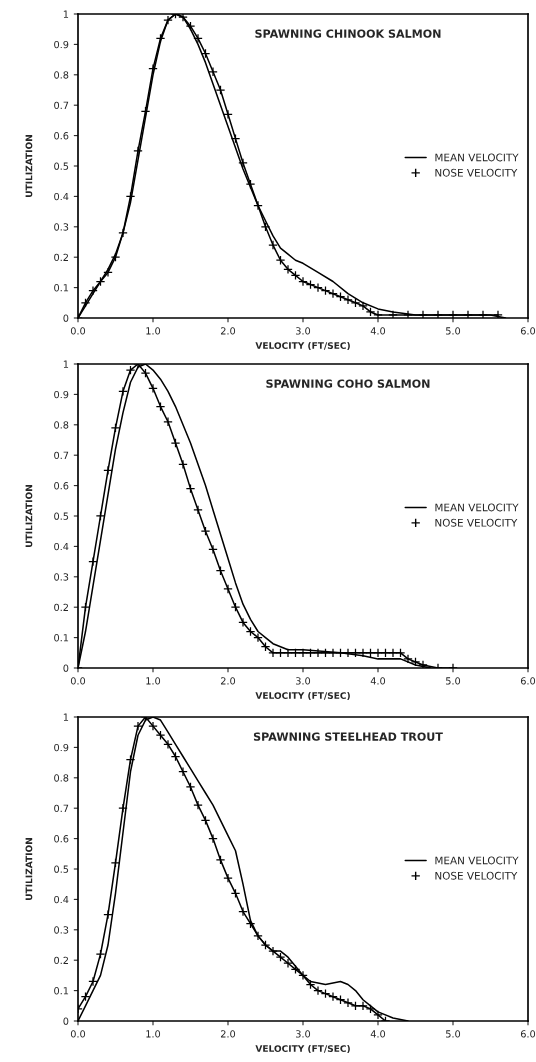  I want to click on text: SPAWNING CHINOOK SALMON, so click(348, 33).